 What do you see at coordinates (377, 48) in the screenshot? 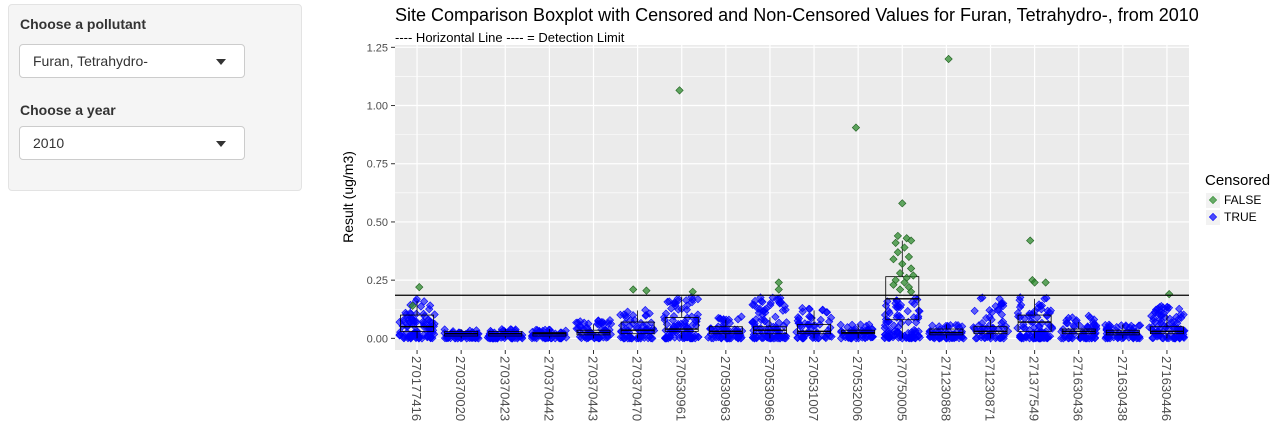
I see `y-tick-label: 1.25` at bounding box center [377, 48].